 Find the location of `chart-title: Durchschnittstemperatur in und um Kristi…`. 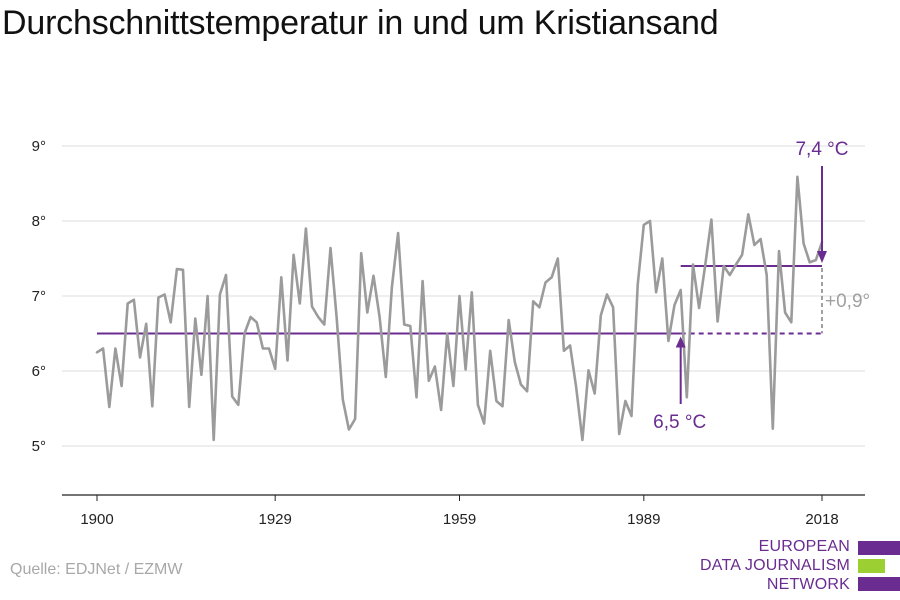

chart-title: Durchschnittstemperatur in und um Kristi… is located at coordinates (360, 23).